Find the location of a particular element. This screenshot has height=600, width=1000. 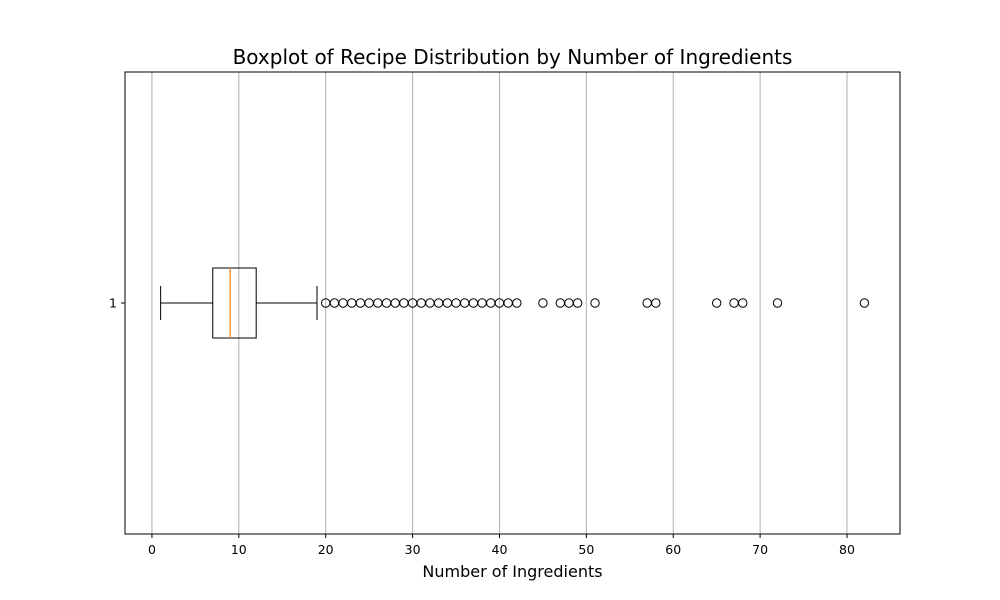

x-tick-label: 70 is located at coordinates (760, 549).